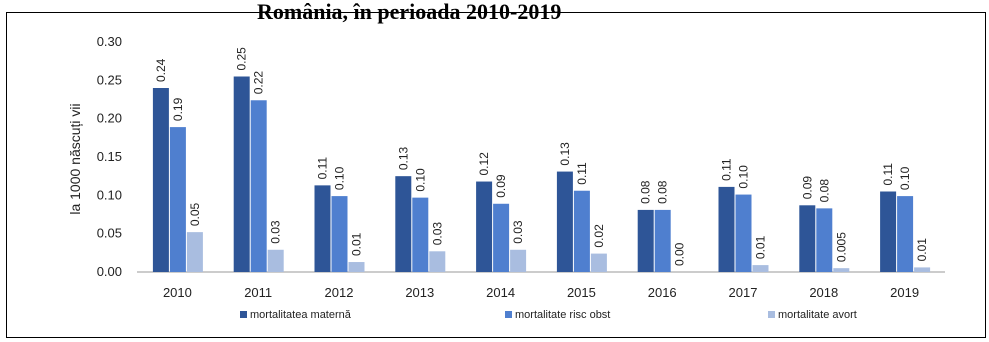 The width and height of the screenshot is (989, 342). I want to click on y-tick-label: 0.10, so click(109, 194).